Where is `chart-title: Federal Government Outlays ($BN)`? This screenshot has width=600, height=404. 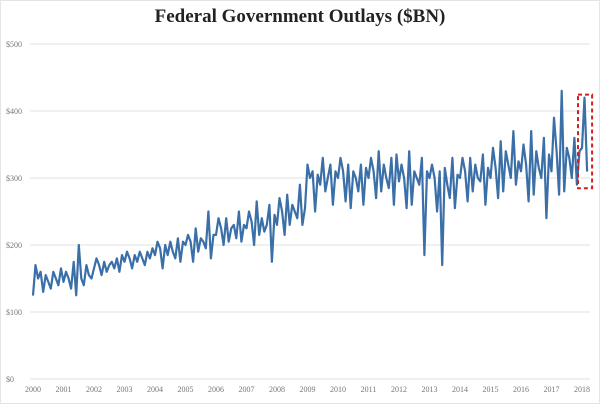 chart-title: Federal Government Outlays ($BN) is located at coordinates (300, 16).